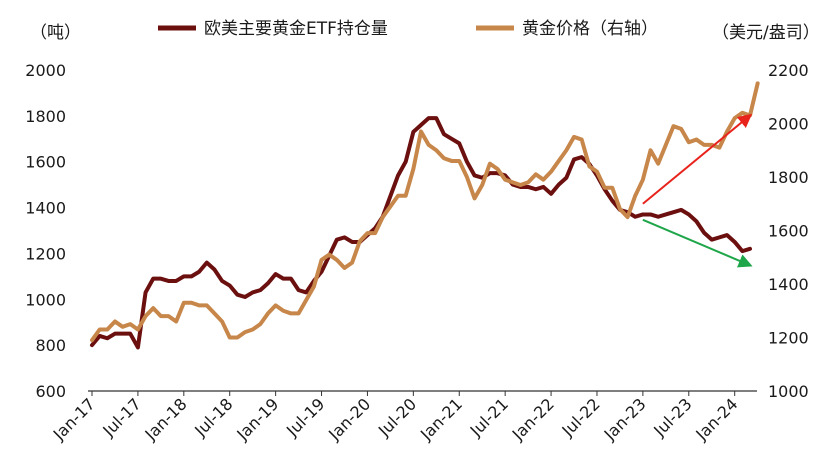  Describe the element at coordinates (625, 419) in the screenshot. I see `x-tick-label: Jan-23` at that location.